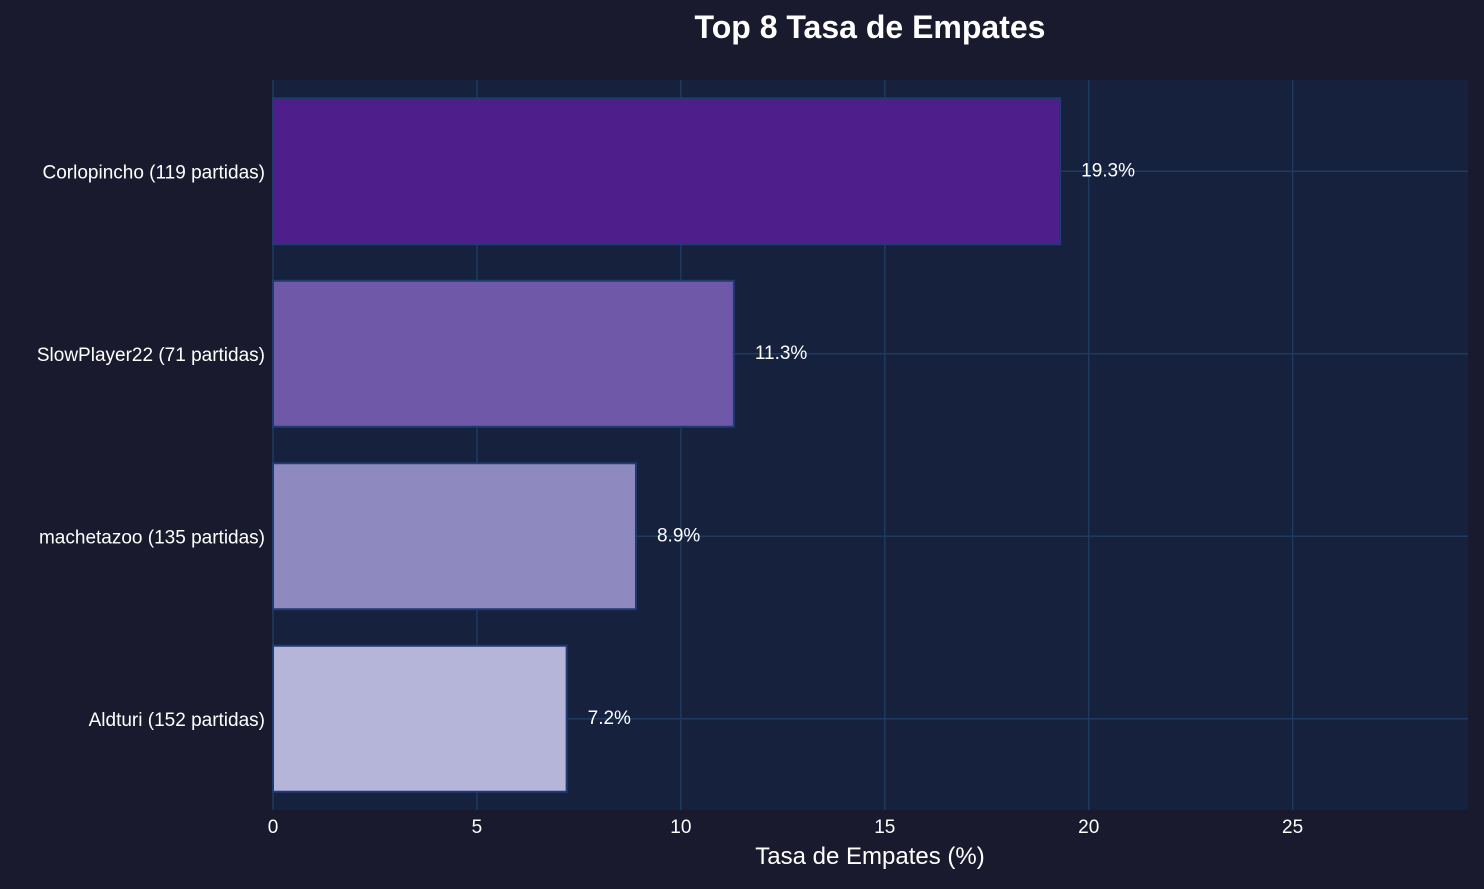 The image size is (1484, 889). What do you see at coordinates (177, 720) in the screenshot?
I see `y-tick-label: Aldturi (152 partidas)` at bounding box center [177, 720].